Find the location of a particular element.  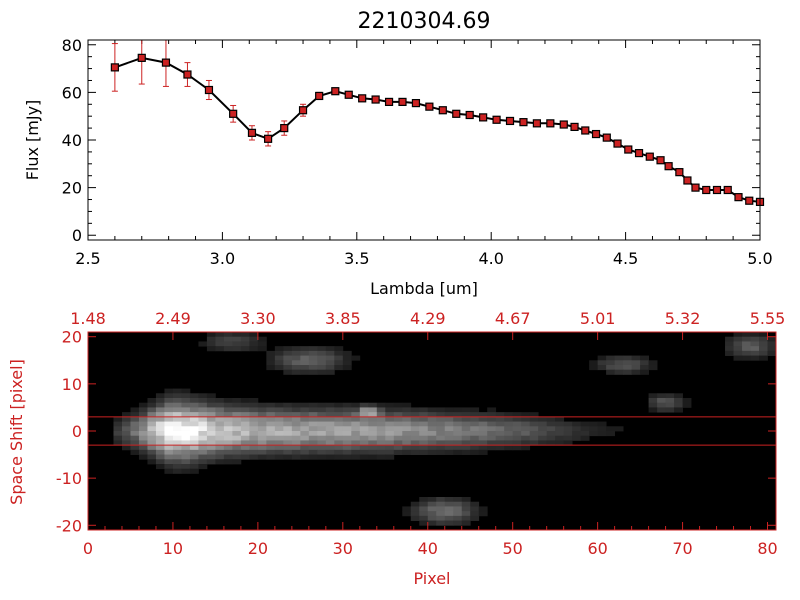

image-y-axis-label: Space Shift [pixel] is located at coordinates (16, 432).